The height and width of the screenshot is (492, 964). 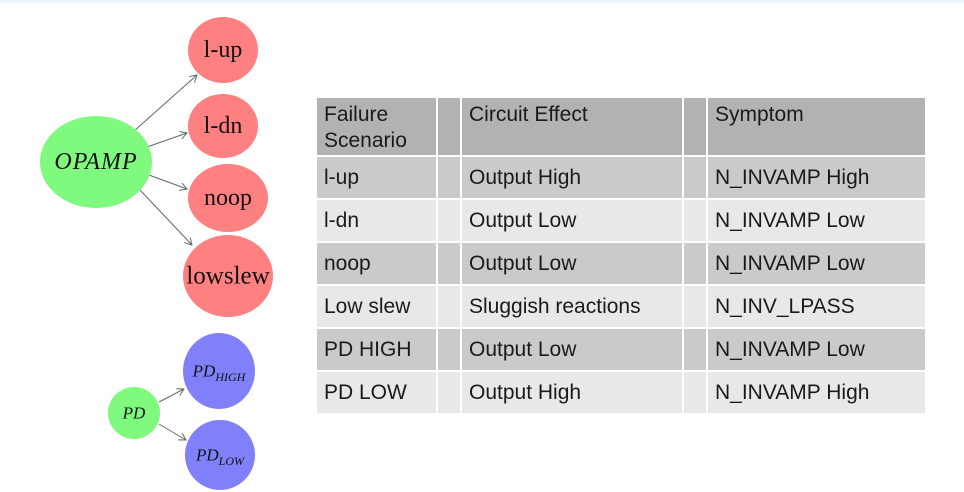 I want to click on noop-node, so click(x=228, y=198).